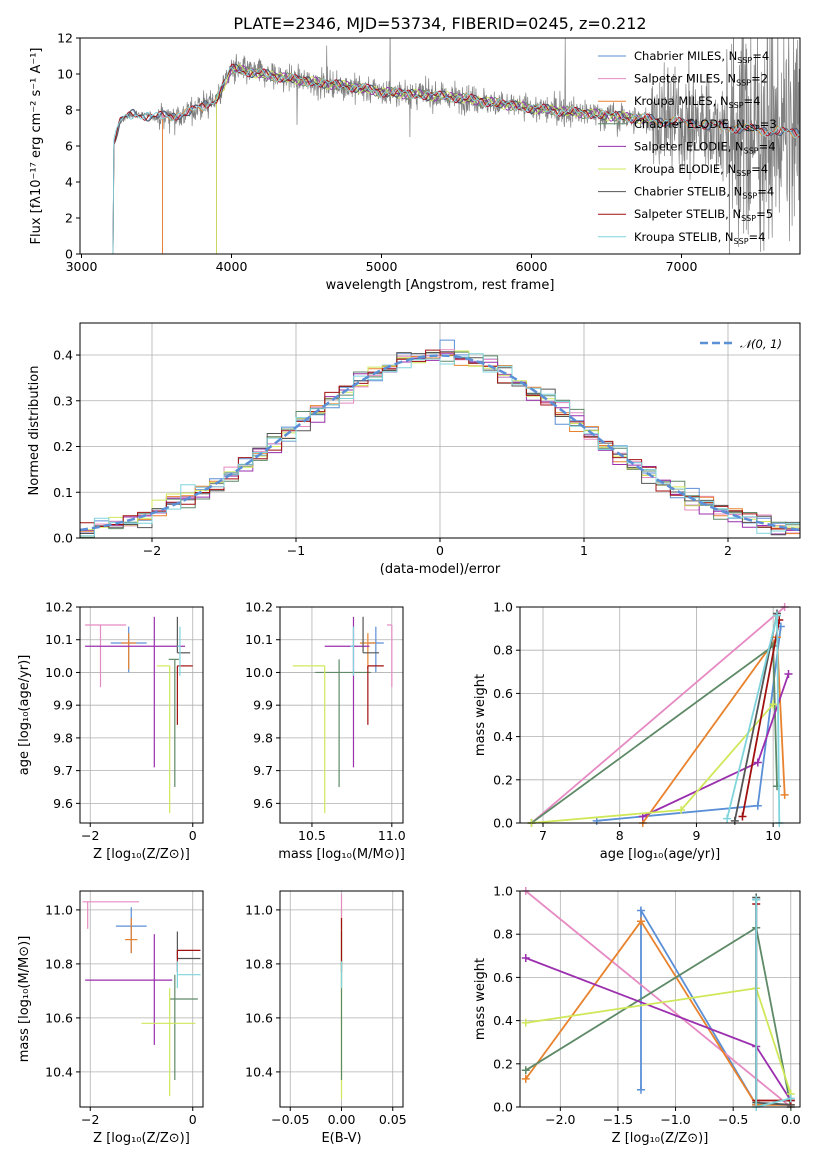  Describe the element at coordinates (69, 182) in the screenshot. I see `spectrum-y-tick-label: 4` at that location.